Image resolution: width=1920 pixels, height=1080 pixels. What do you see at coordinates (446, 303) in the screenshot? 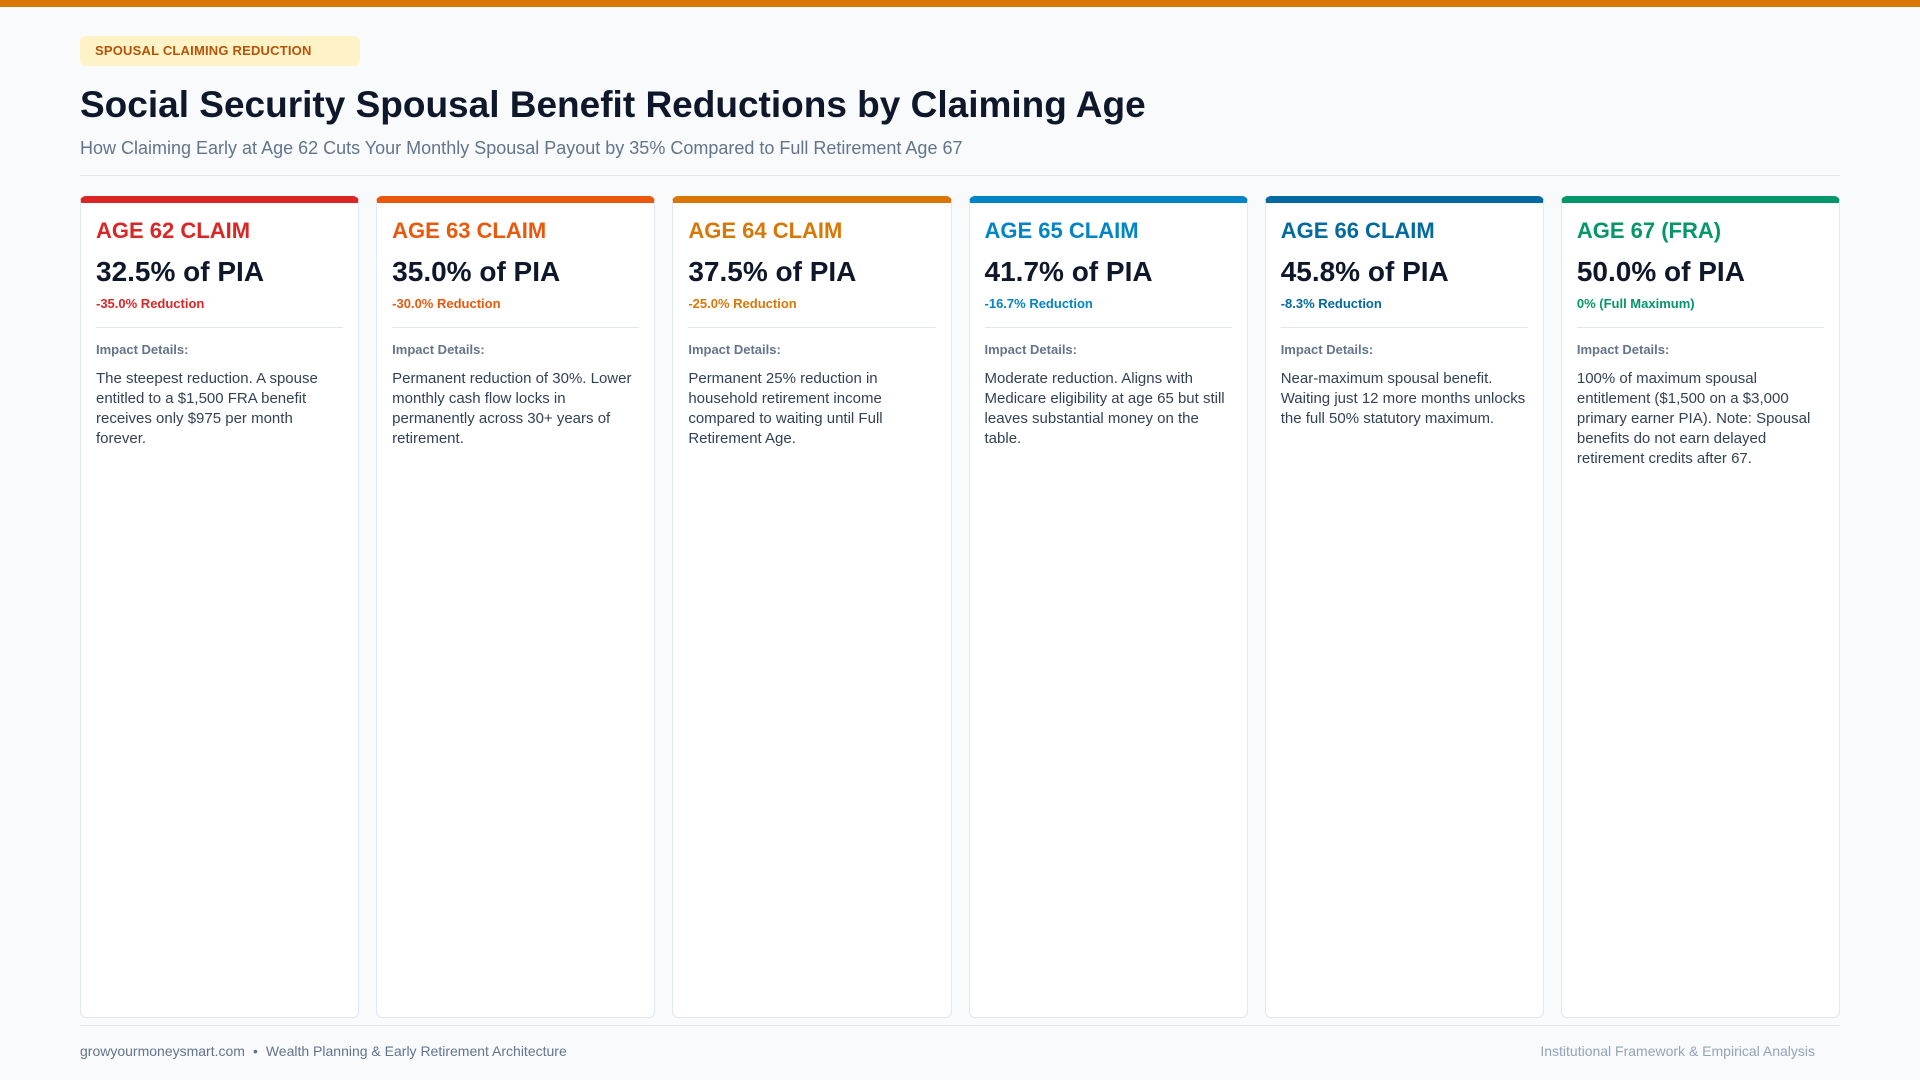
I see `card-reduction: -30.0% Reduction` at bounding box center [446, 303].